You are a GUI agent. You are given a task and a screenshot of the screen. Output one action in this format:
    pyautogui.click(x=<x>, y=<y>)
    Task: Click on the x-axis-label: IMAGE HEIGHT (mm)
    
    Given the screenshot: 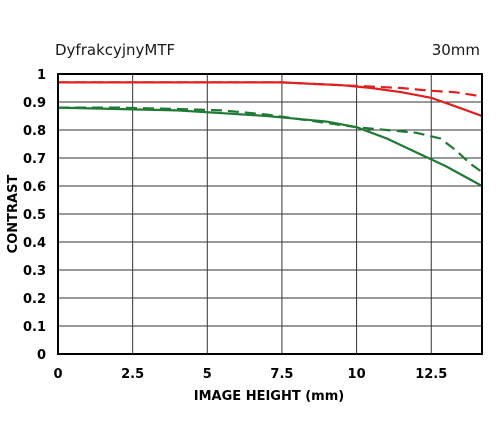 What is the action you would take?
    pyautogui.click(x=269, y=396)
    